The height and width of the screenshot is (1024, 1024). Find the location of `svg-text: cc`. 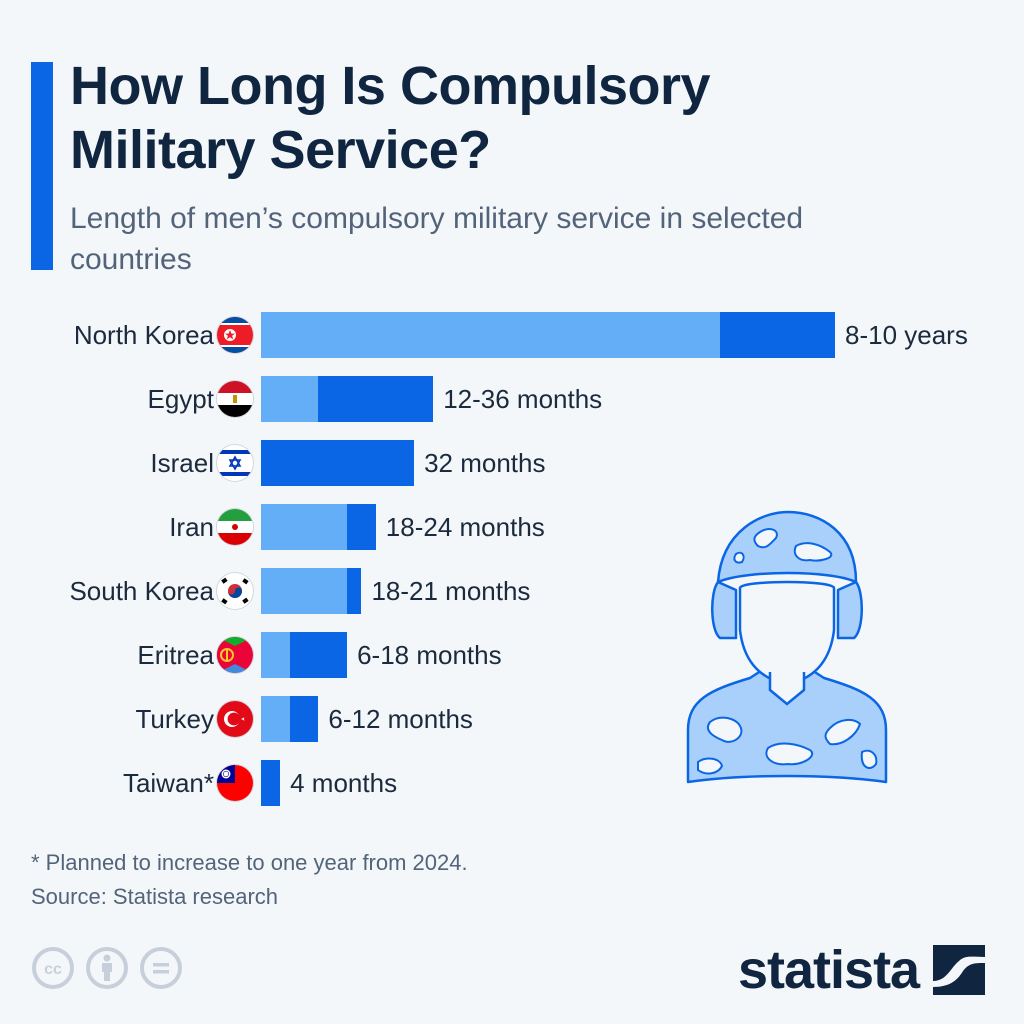

svg-text: cc is located at coordinates (53, 969).